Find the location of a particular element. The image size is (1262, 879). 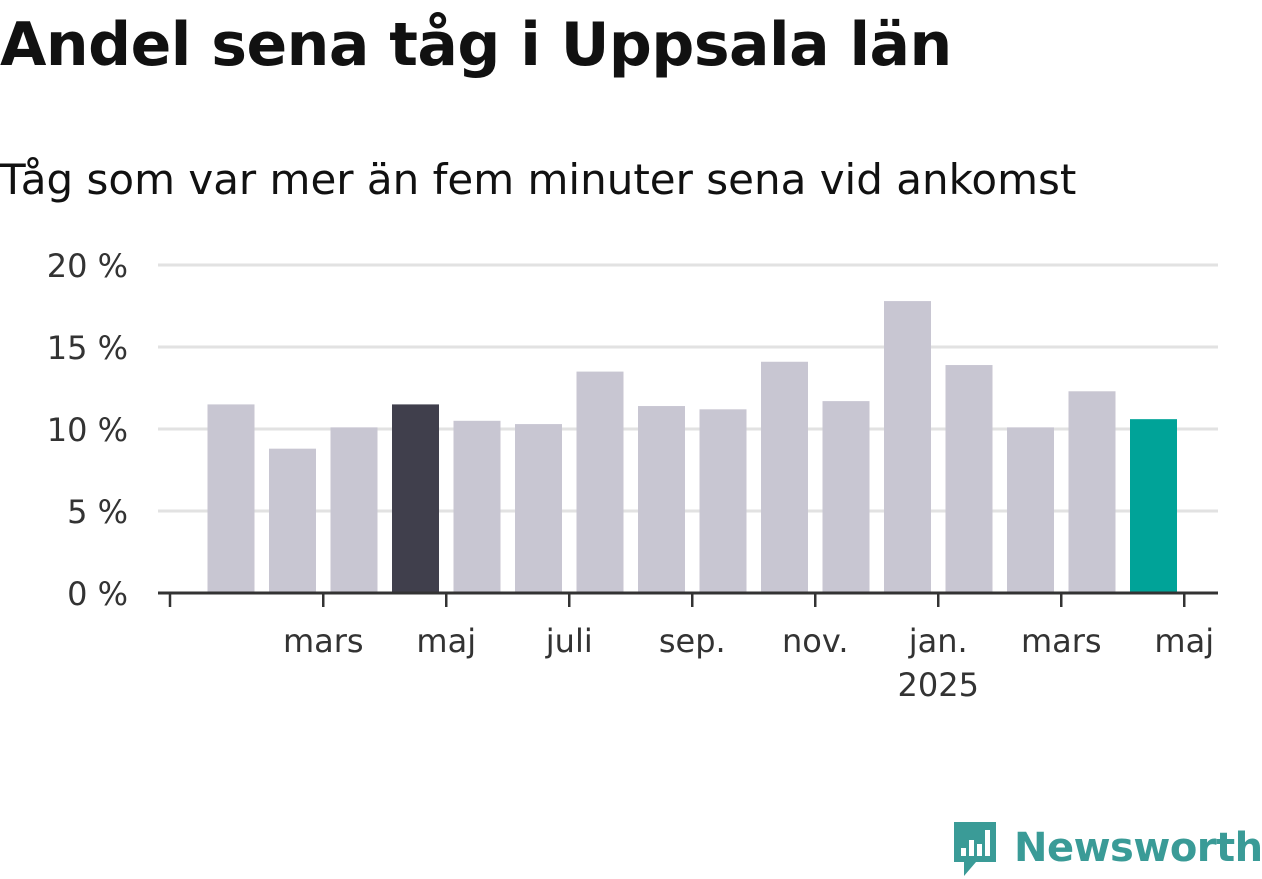

x-tick-year-label: 2025 is located at coordinates (938, 685).